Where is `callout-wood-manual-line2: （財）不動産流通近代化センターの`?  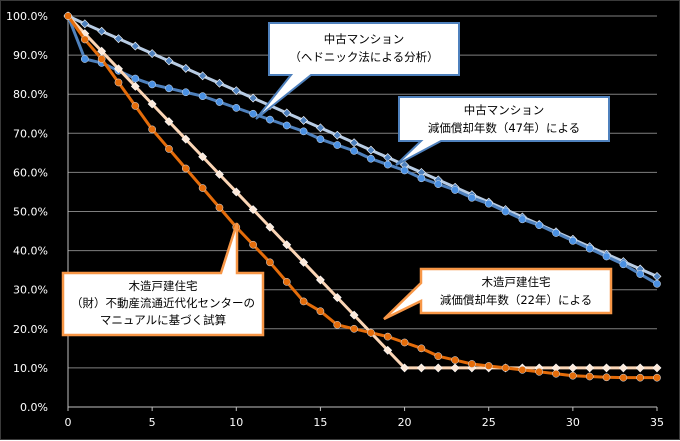 callout-wood-manual-line2: （財）不動産流通近代化センターの is located at coordinates (163, 303).